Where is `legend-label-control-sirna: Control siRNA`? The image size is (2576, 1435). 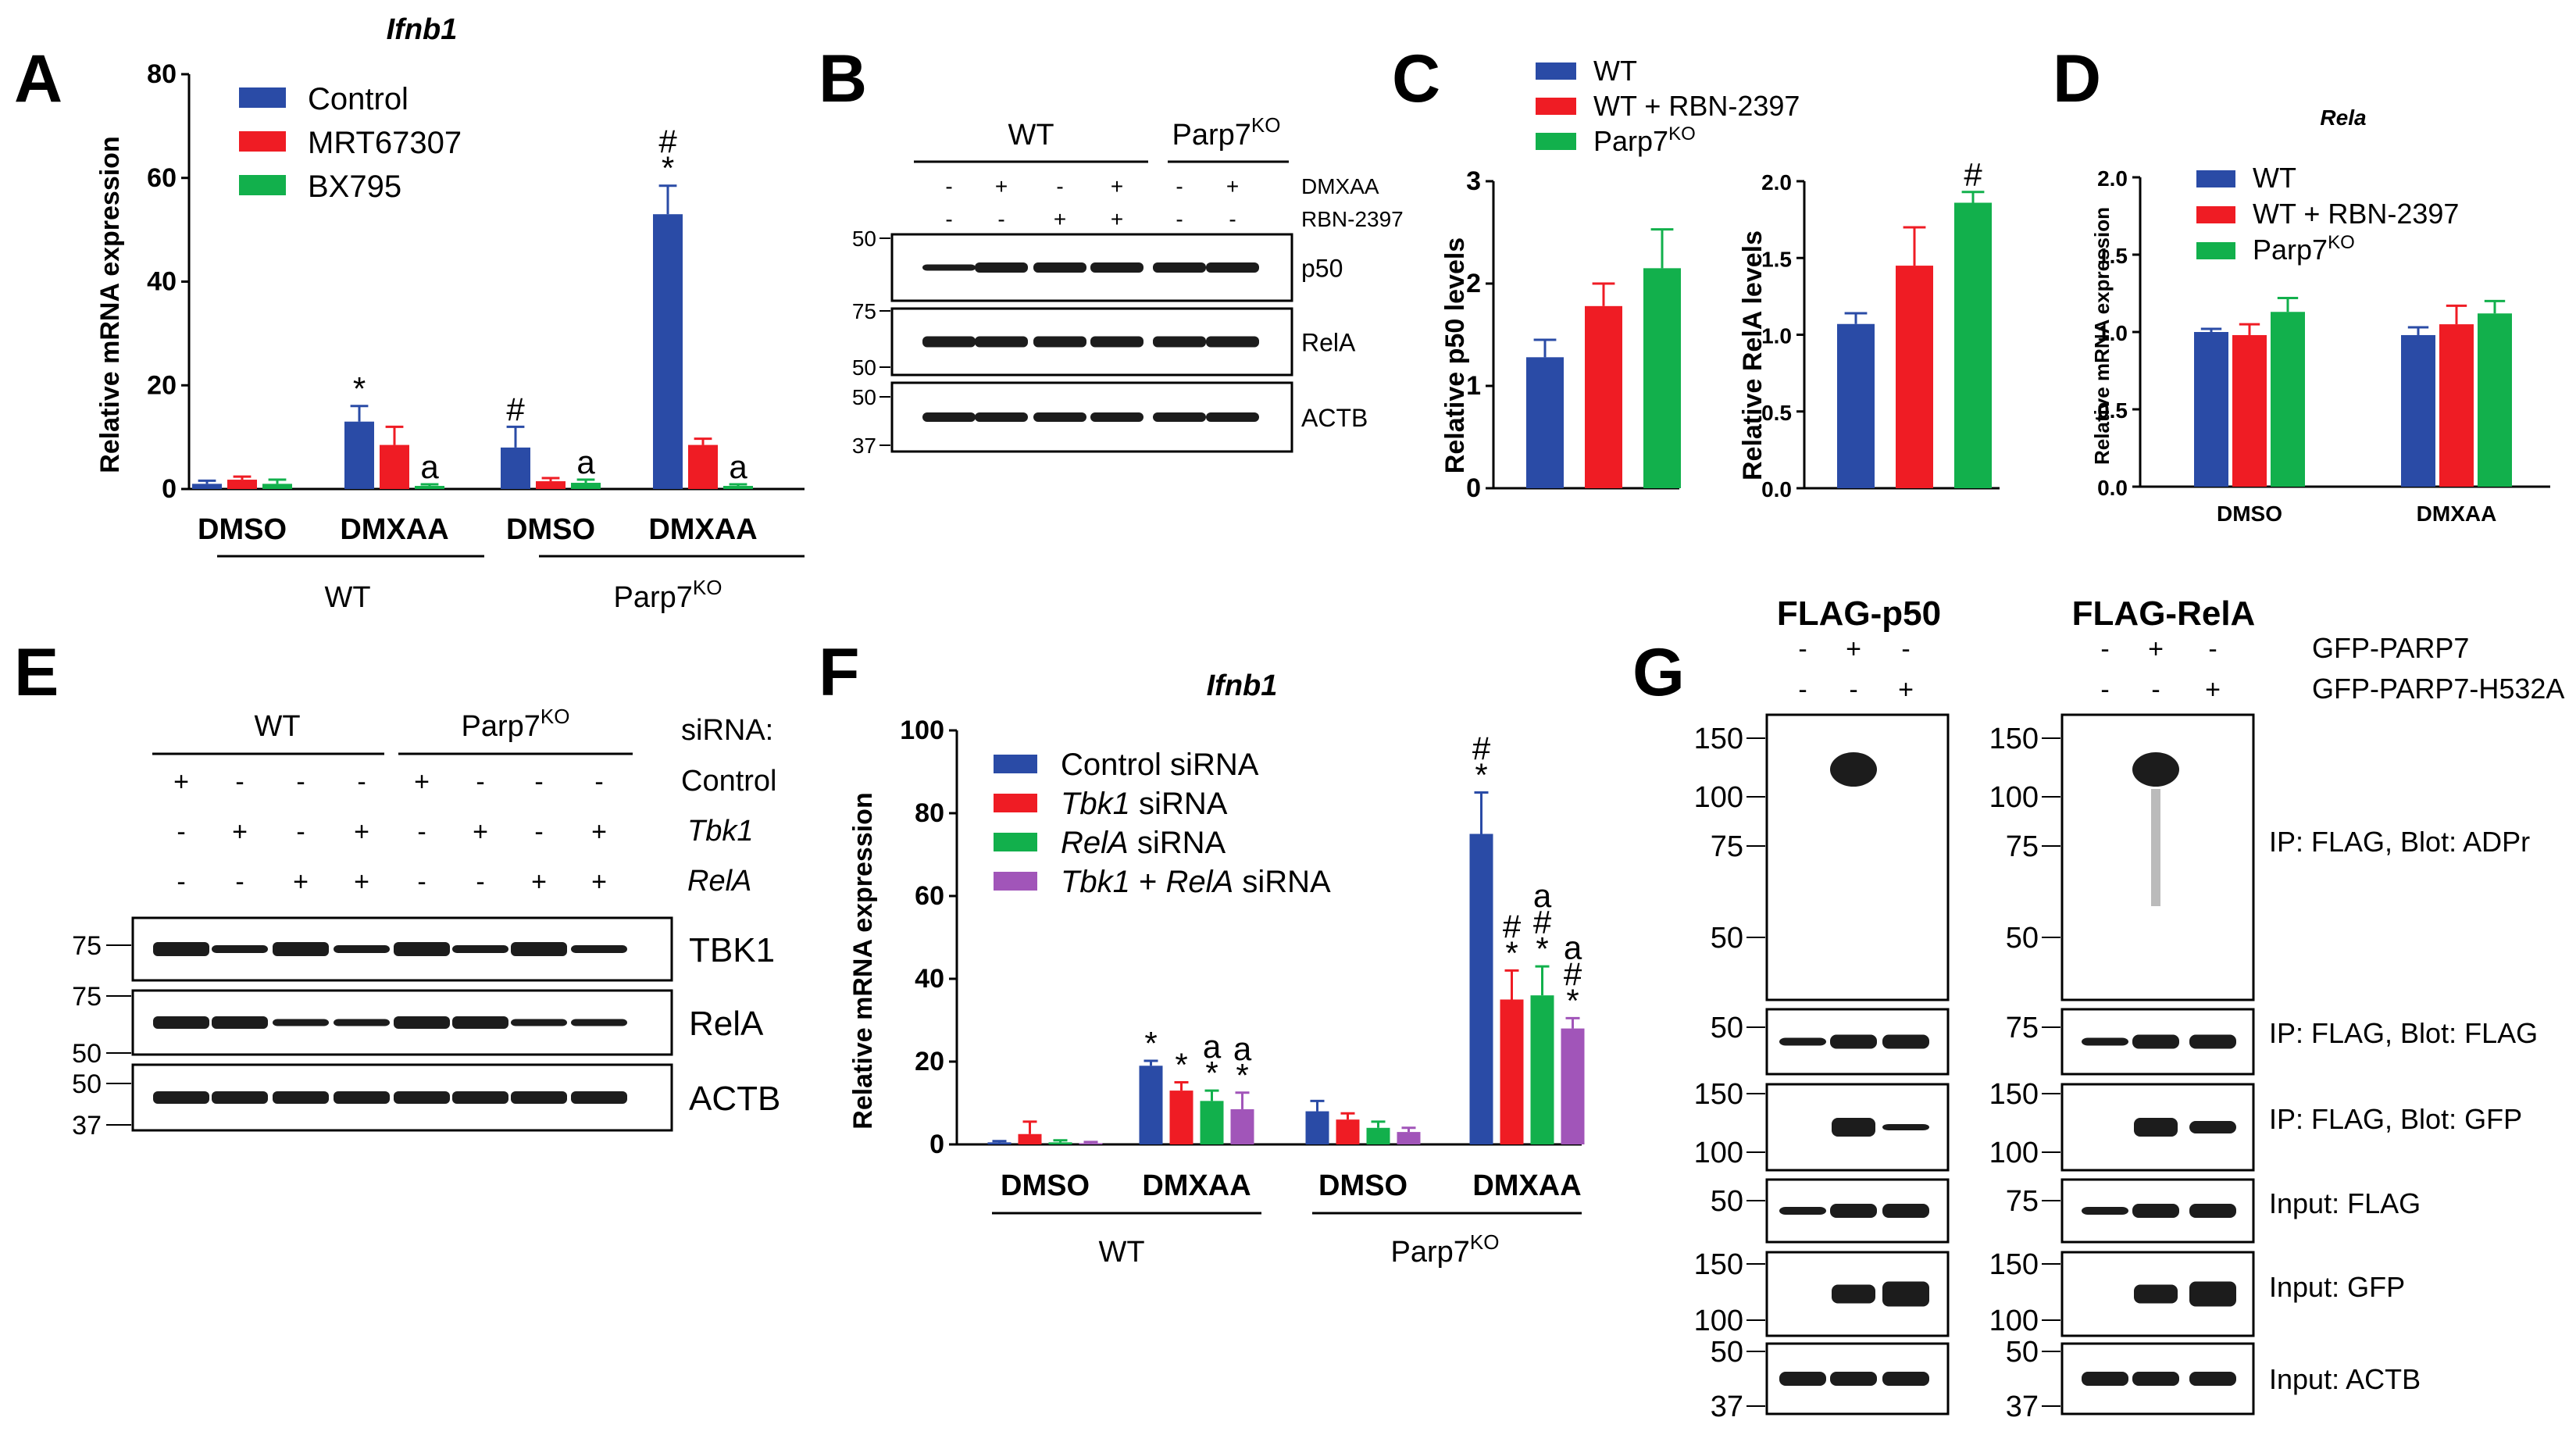 legend-label-control-sirna: Control siRNA is located at coordinates (1160, 765).